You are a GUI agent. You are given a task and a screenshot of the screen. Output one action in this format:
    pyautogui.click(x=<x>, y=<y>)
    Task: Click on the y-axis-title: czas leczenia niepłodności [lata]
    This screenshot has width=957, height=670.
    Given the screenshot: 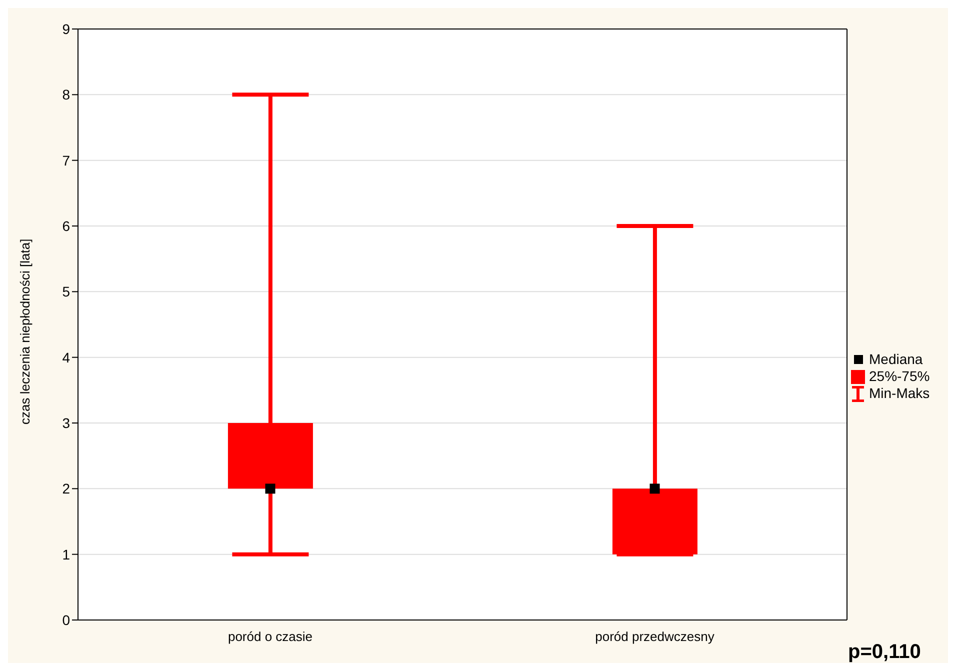 What is the action you would take?
    pyautogui.click(x=25, y=331)
    